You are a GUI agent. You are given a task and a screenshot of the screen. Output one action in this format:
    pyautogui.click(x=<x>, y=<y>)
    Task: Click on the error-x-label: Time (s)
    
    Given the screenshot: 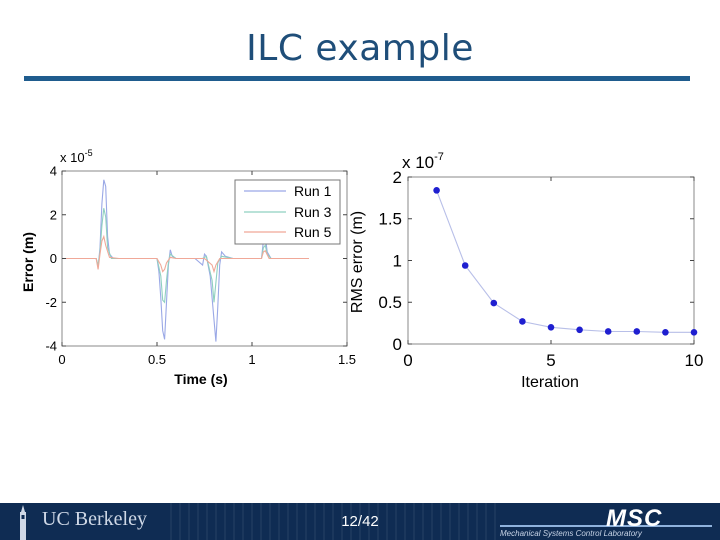 What is the action you would take?
    pyautogui.click(x=200, y=379)
    